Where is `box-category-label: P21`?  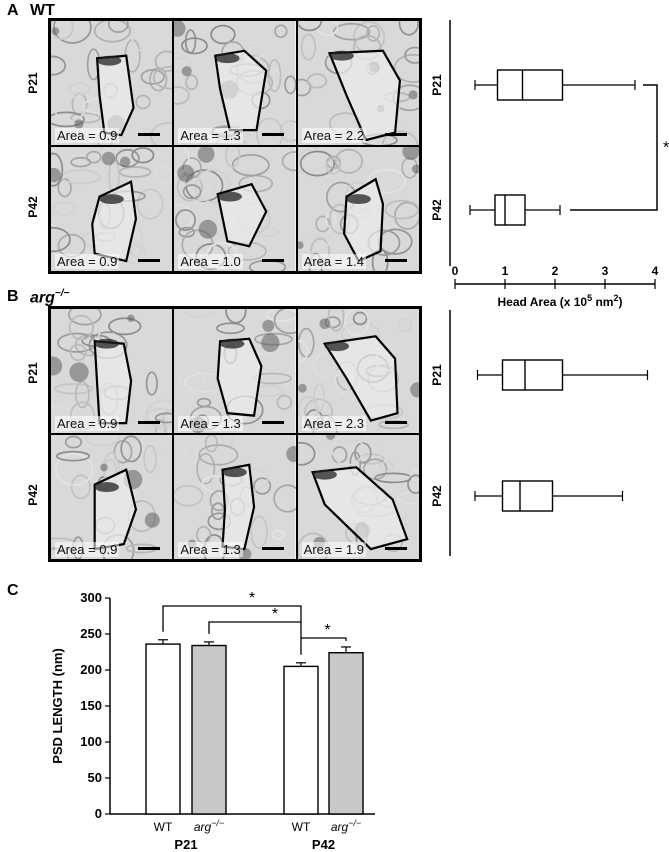
box-category-label: P21 is located at coordinates (437, 375).